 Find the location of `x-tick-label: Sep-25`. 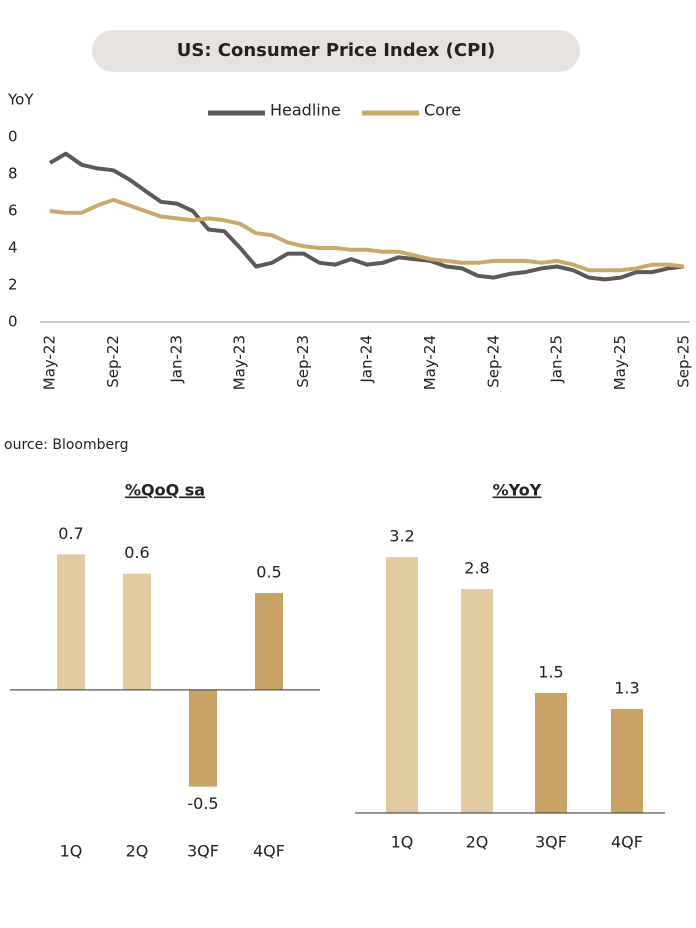

x-tick-label: Sep-25 is located at coordinates (684, 361).